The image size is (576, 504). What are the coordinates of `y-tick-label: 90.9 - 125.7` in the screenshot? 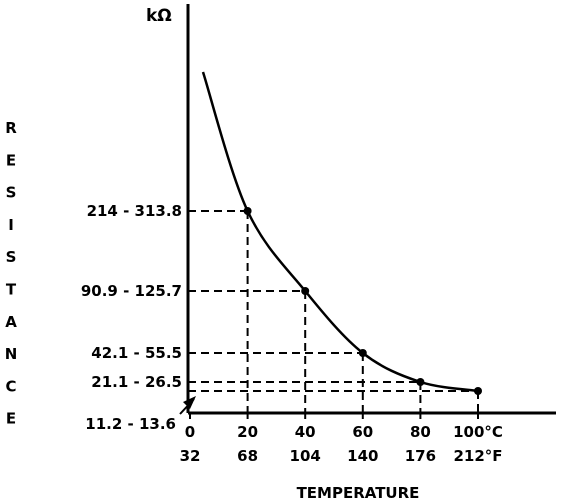 It's located at (131, 291).